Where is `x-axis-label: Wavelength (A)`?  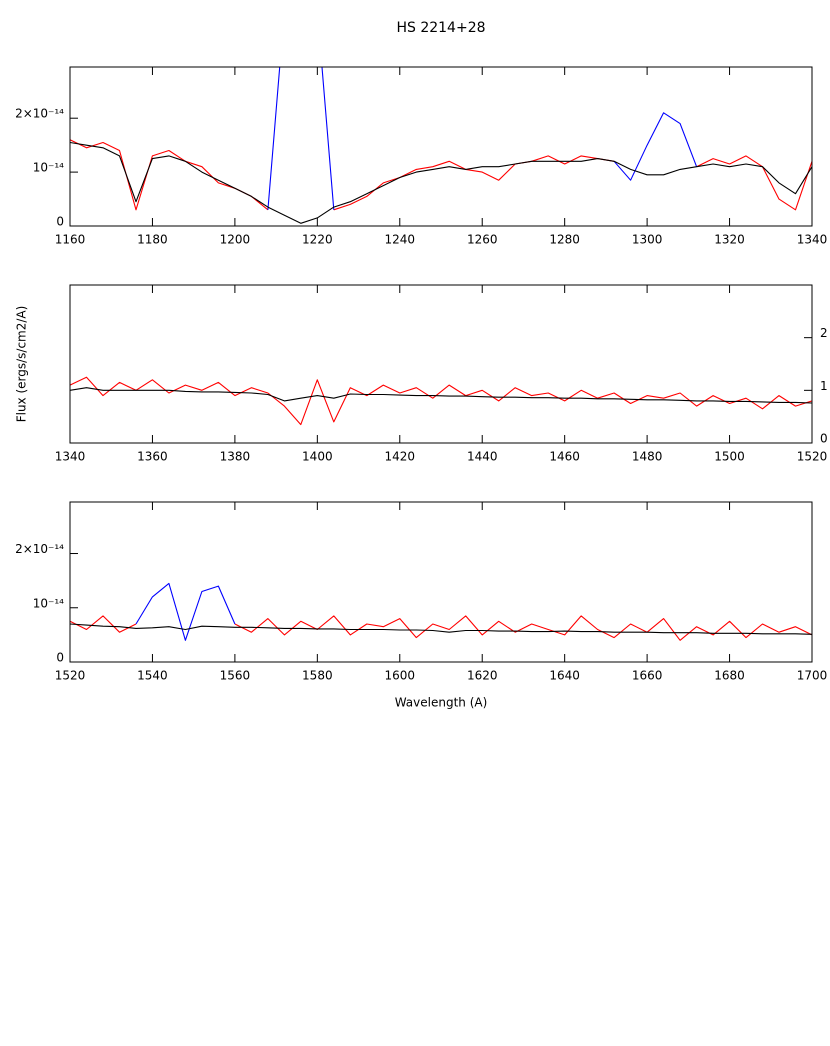
x-axis-label: Wavelength (A) is located at coordinates (441, 703).